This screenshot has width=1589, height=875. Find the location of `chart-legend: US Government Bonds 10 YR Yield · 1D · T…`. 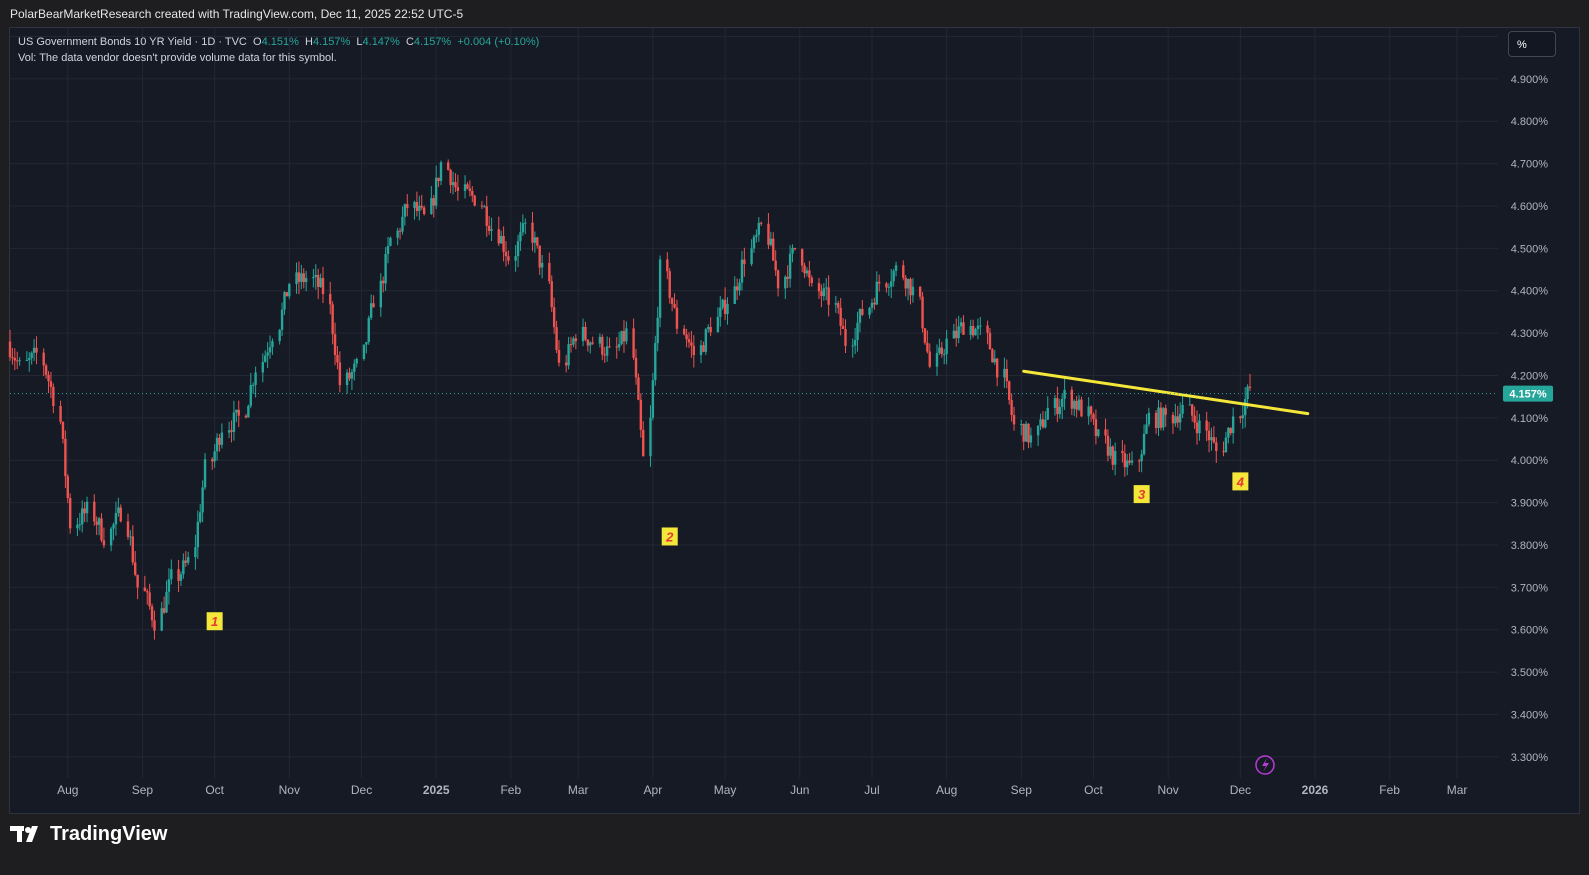

chart-legend: US Government Bonds 10 YR Yield · 1D · T… is located at coordinates (278, 50).